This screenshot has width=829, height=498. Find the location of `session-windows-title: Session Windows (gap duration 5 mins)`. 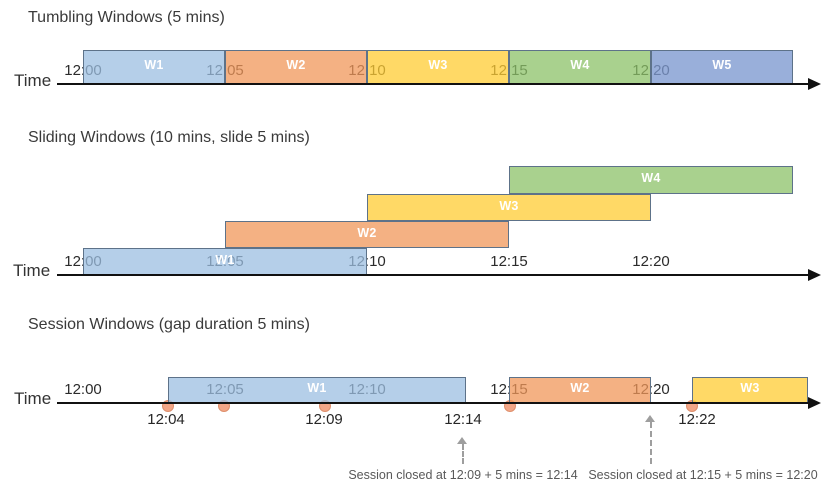

session-windows-title: Session Windows (gap duration 5 mins) is located at coordinates (169, 324).